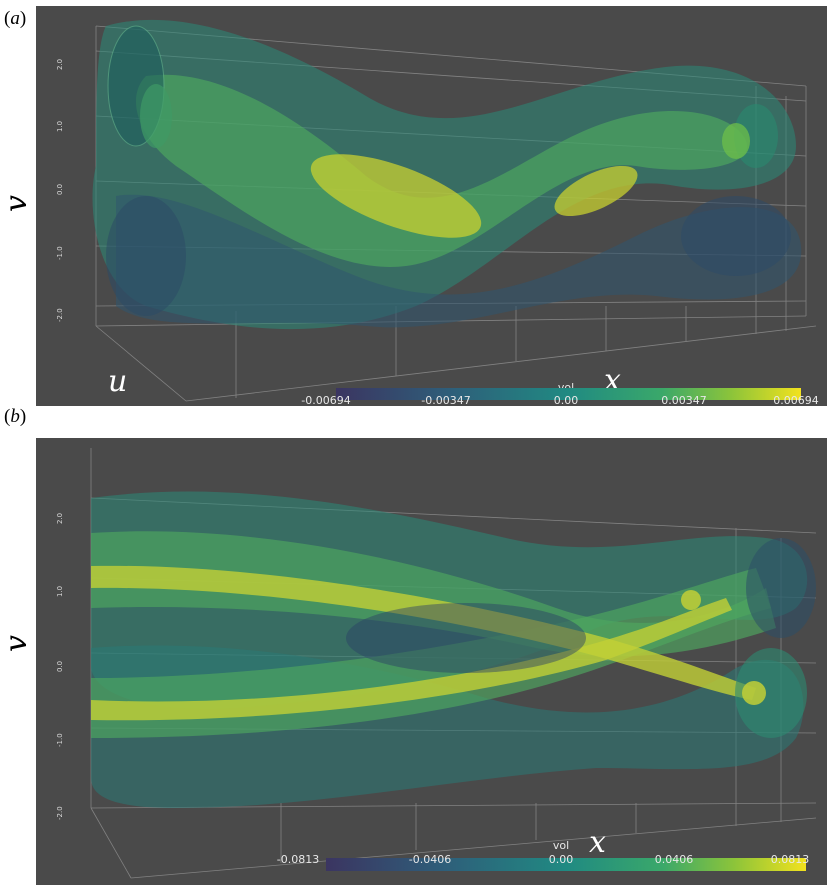 The height and width of the screenshot is (886, 829). Describe the element at coordinates (796, 400) in the screenshot. I see `colorbar-tick: 0.00694` at that location.